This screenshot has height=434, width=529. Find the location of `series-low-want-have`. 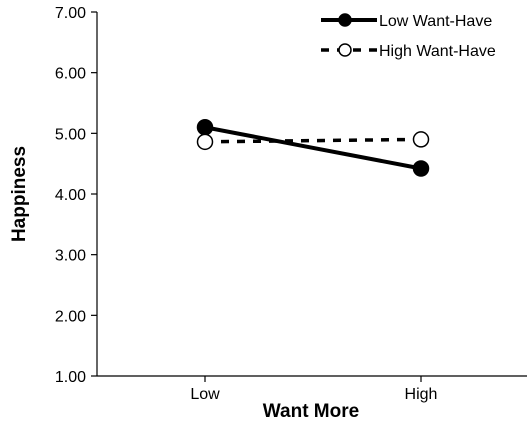

series-low-want-have is located at coordinates (313, 148).